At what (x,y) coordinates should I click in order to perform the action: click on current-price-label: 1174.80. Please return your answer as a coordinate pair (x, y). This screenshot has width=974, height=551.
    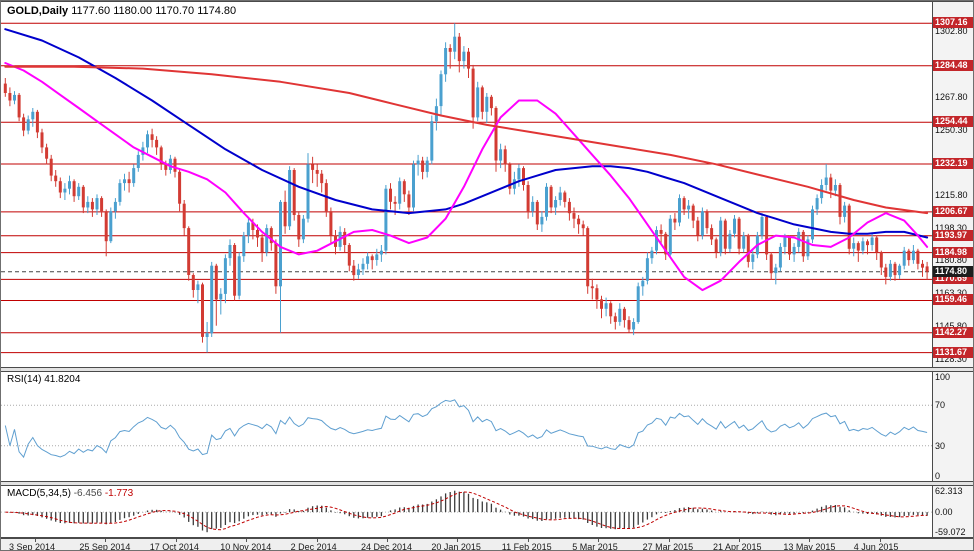
    Looking at the image, I should click on (953, 271).